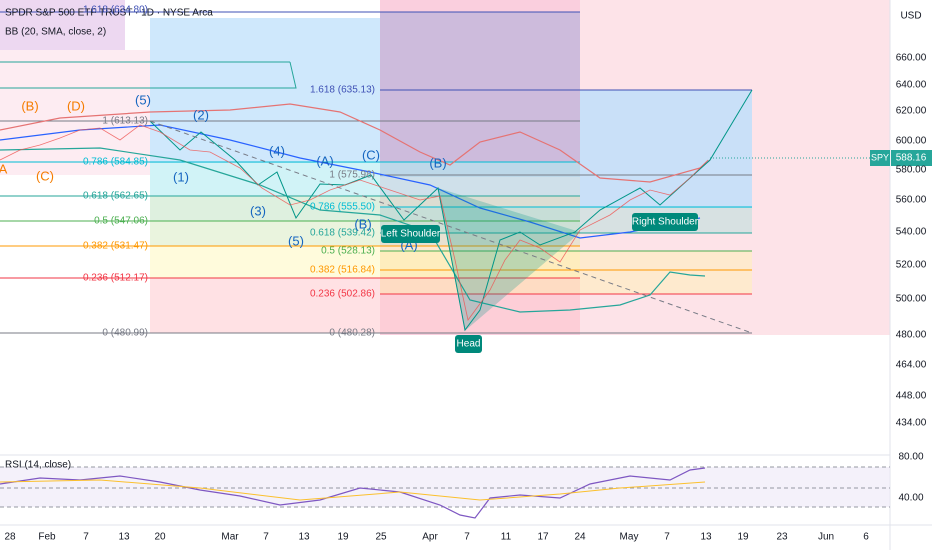  What do you see at coordinates (910, 457) in the screenshot?
I see `rsi-label: 80.00` at bounding box center [910, 457].